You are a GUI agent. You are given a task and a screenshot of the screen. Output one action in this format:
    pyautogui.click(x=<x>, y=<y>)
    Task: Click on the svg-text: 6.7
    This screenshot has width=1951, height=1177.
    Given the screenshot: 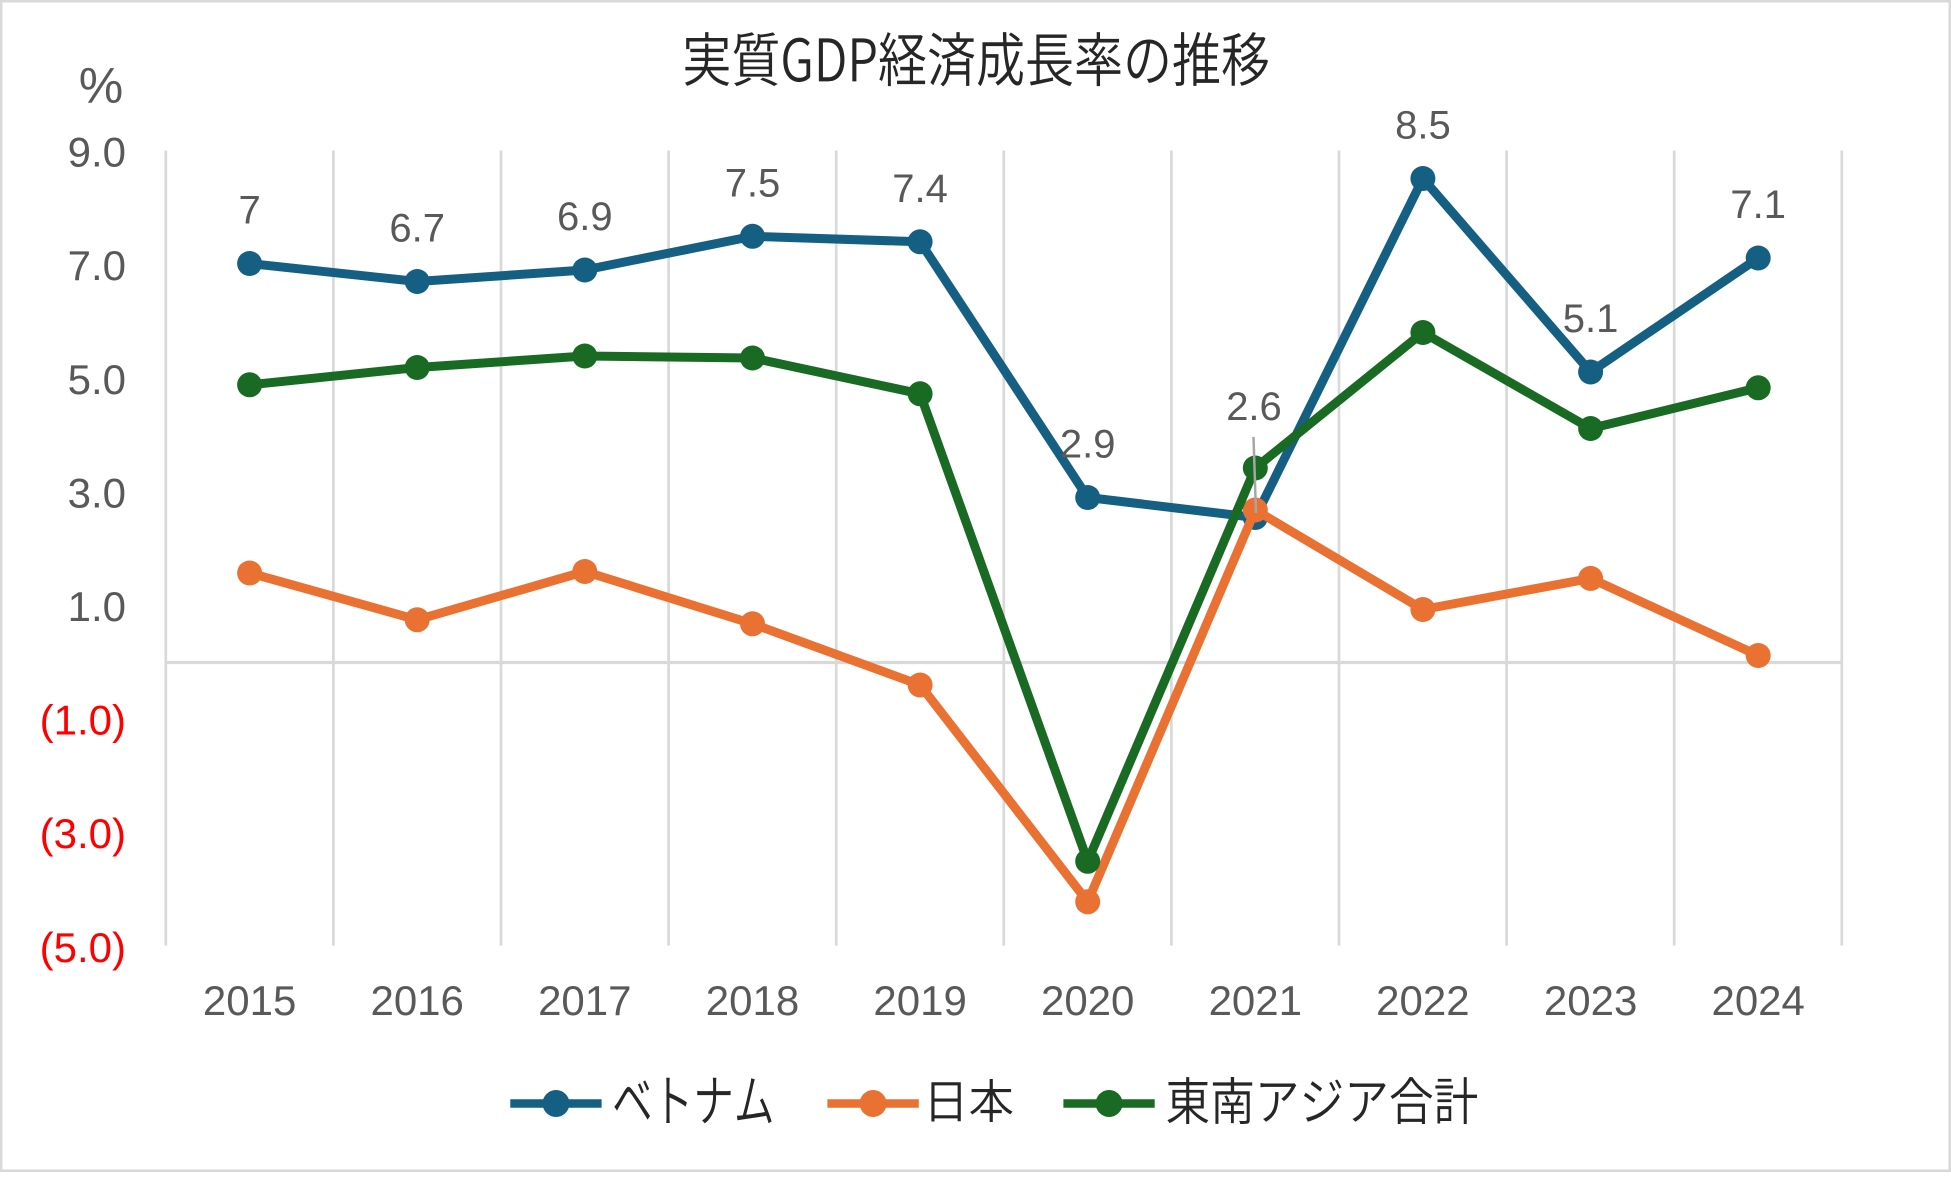 What is the action you would take?
    pyautogui.click(x=417, y=229)
    